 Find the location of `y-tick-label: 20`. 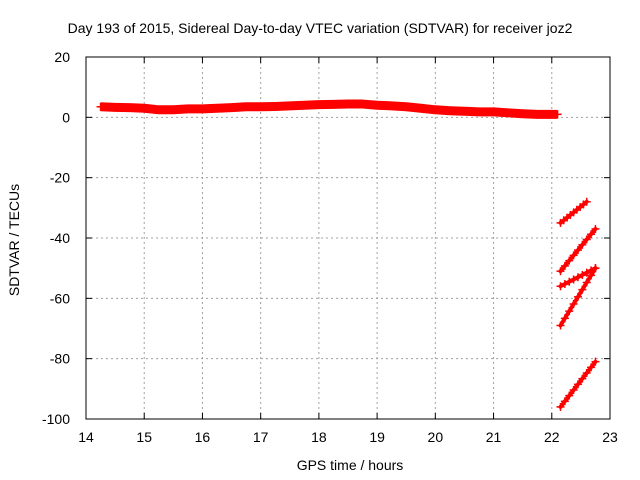

y-tick-label: 20 is located at coordinates (62, 57).